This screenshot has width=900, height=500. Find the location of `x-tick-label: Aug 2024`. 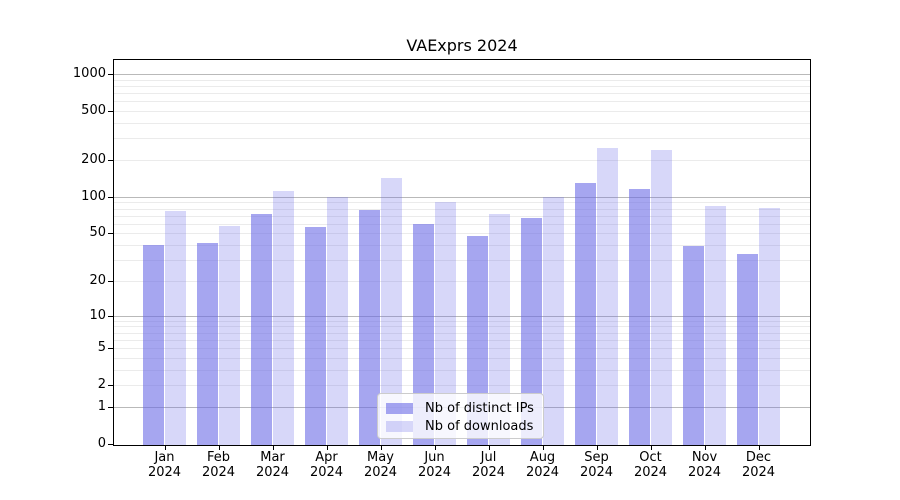

x-tick-label: Aug 2024 is located at coordinates (543, 465).